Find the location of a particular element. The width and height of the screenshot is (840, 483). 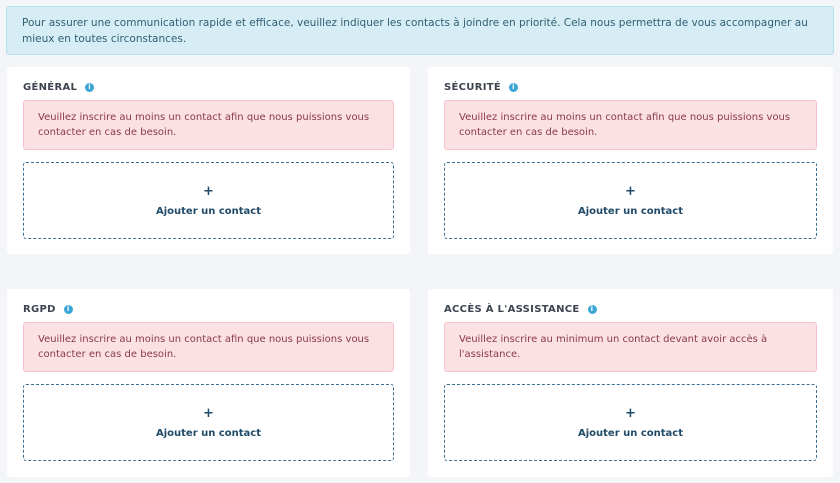

card-title: SÉCURITÉ is located at coordinates (472, 87).